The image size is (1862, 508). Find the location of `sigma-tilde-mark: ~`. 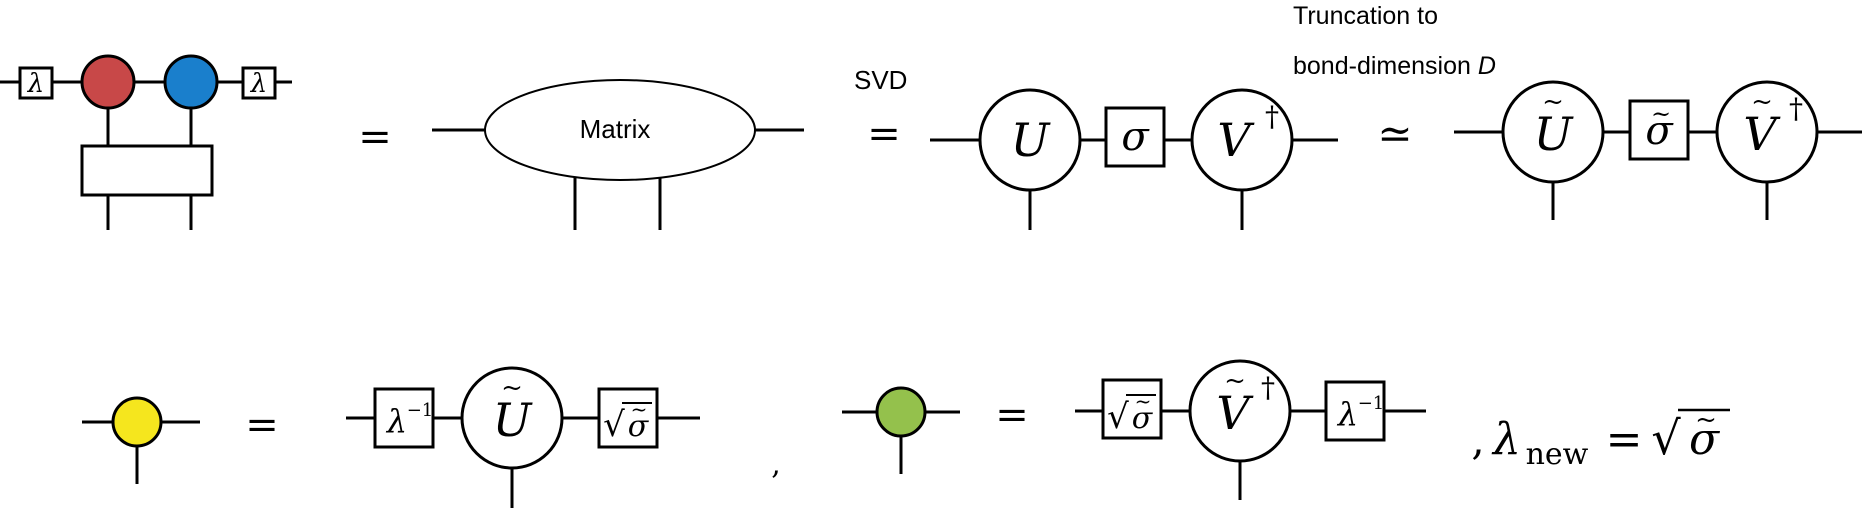

sigma-tilde-mark: ~ is located at coordinates (1661, 114).